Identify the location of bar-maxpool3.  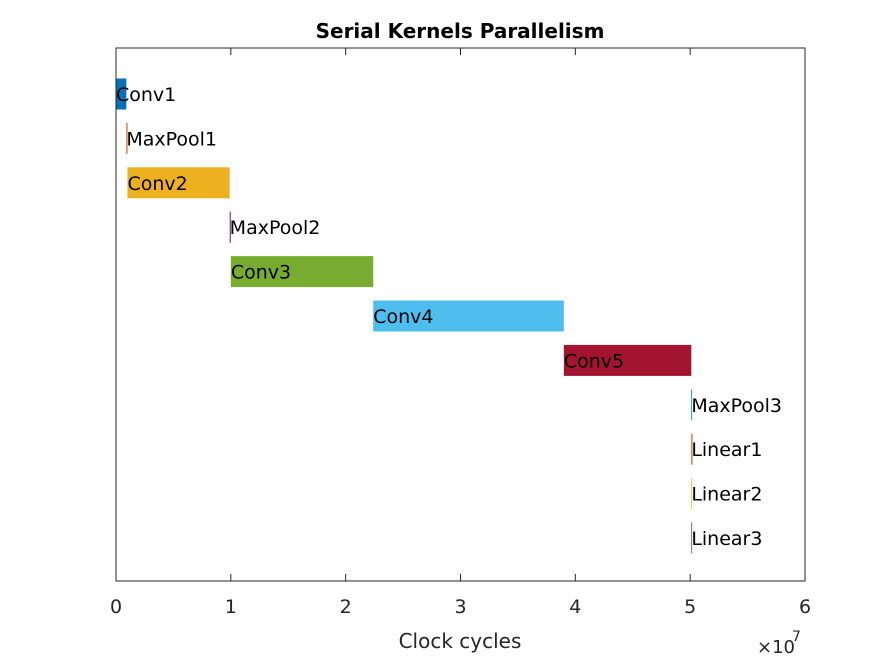
(692, 405).